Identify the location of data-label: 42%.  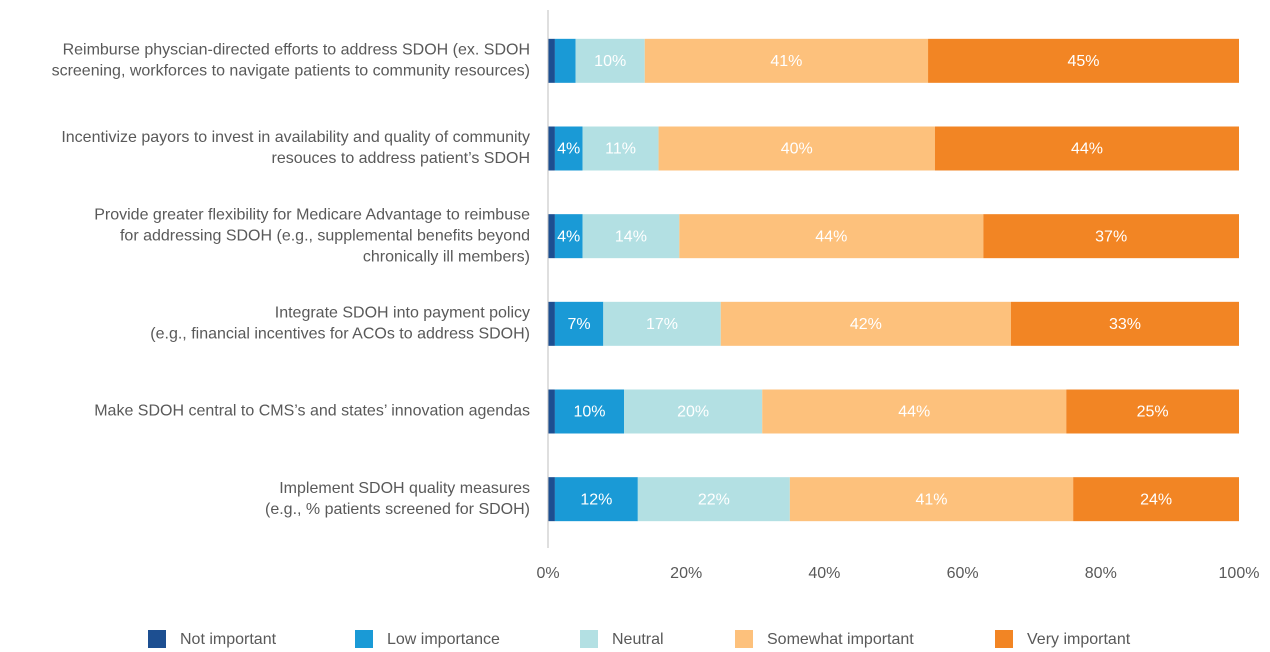
(866, 324).